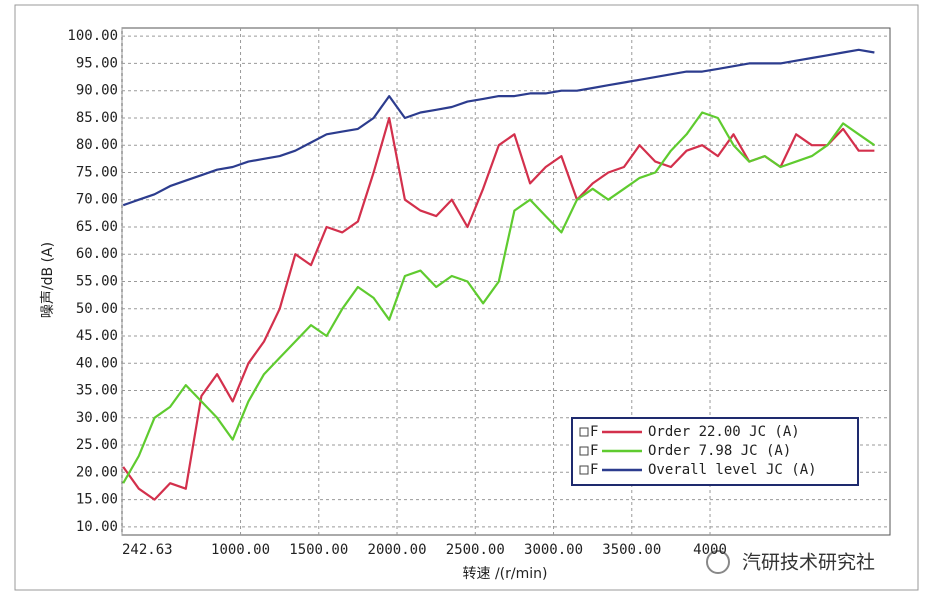 The image size is (935, 604). What do you see at coordinates (724, 432) in the screenshot?
I see `legend-label: Order 22.00 JC (A)` at bounding box center [724, 432].